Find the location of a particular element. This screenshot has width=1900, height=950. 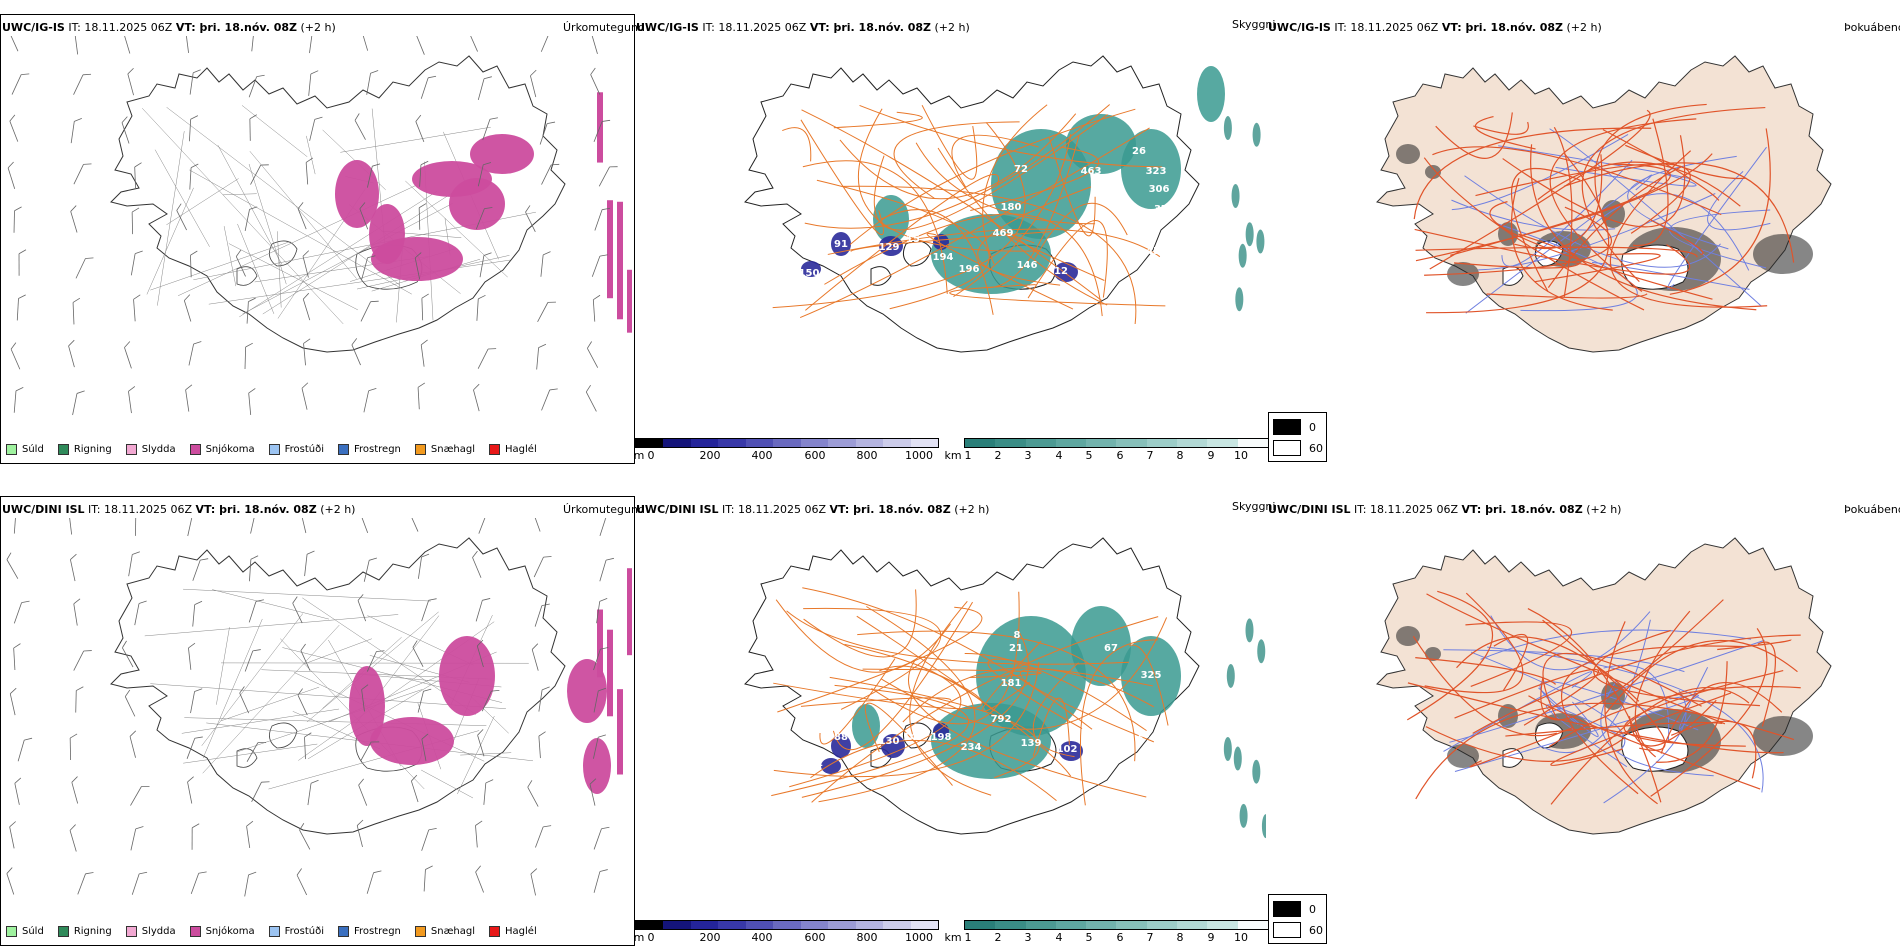

precip-legend-item: Frostúði is located at coordinates (296, 449).